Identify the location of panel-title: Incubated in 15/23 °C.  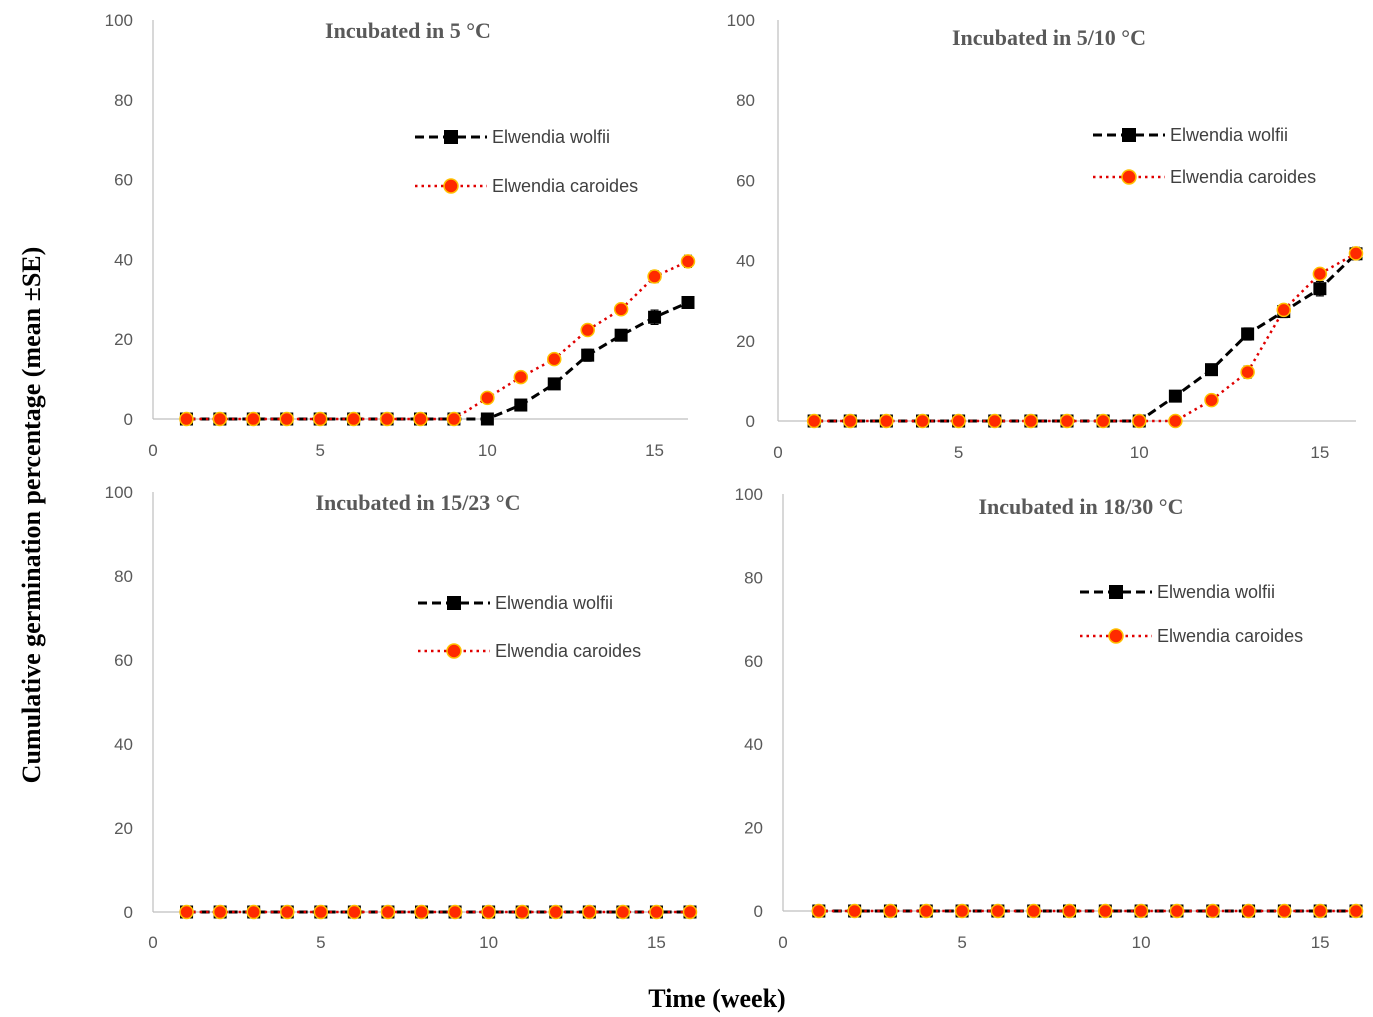
(417, 502).